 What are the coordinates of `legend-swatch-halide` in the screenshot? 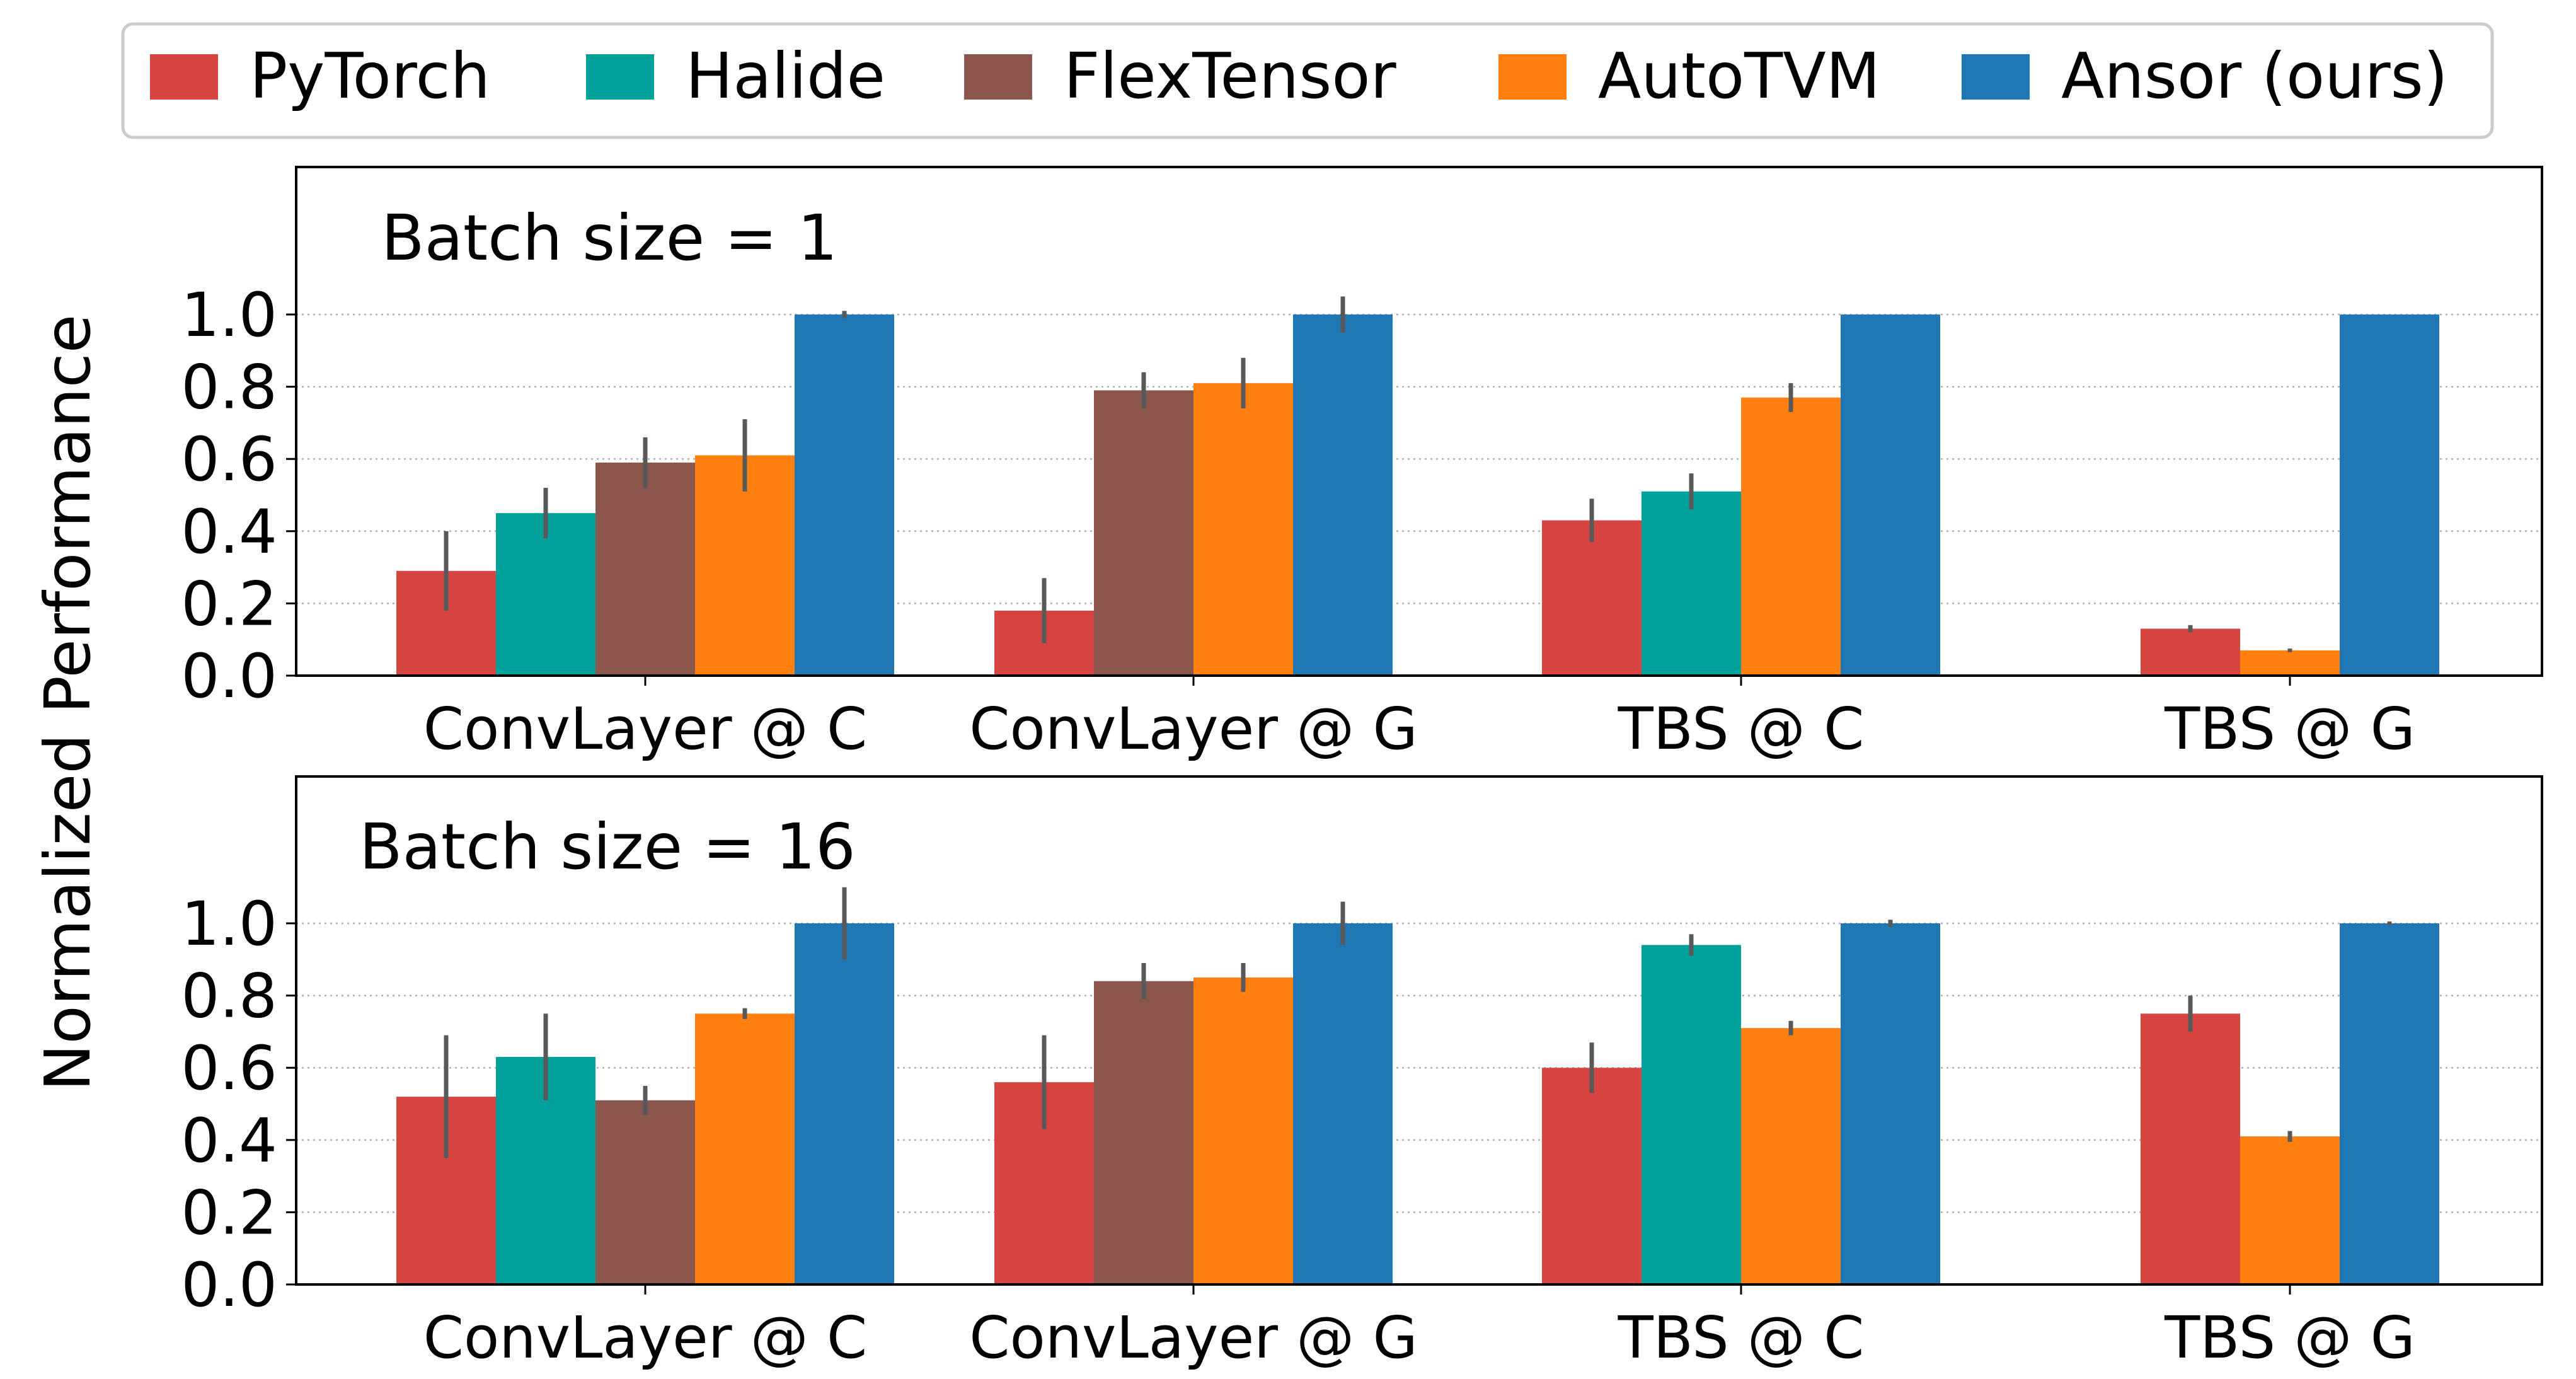 It's located at (620, 77).